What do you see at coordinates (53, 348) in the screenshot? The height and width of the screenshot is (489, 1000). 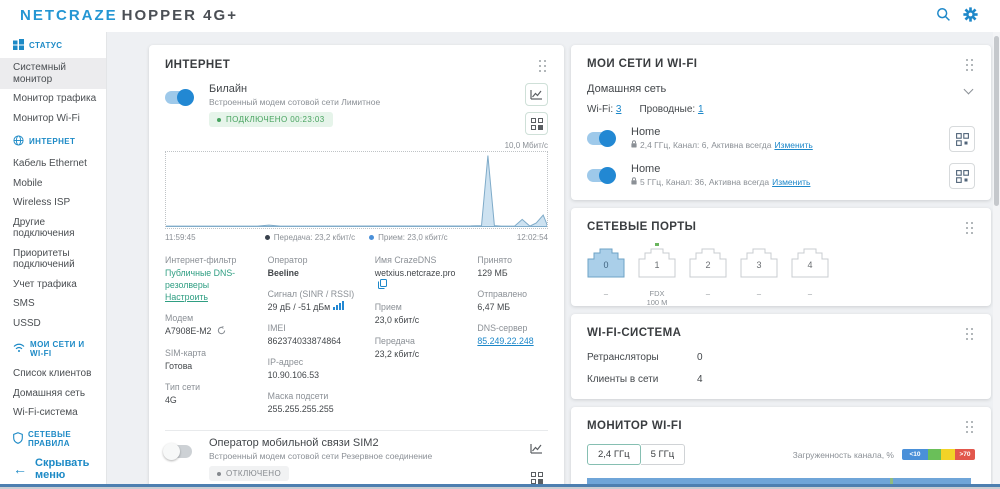 I see `sidebar-section-my-networks: МОИ СЕТИ И WI-FI` at bounding box center [53, 348].